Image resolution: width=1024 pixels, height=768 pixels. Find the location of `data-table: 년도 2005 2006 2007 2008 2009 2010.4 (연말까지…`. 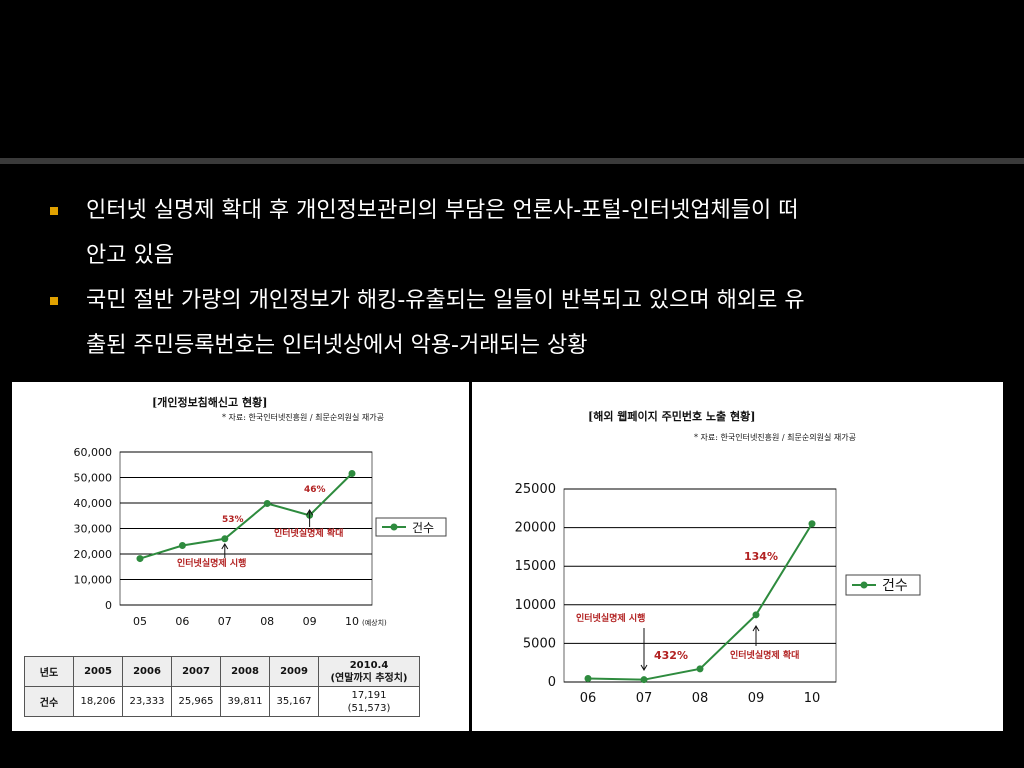

data-table: 년도 2005 2006 2007 2008 2009 2010.4 (연말까지… is located at coordinates (222, 686).